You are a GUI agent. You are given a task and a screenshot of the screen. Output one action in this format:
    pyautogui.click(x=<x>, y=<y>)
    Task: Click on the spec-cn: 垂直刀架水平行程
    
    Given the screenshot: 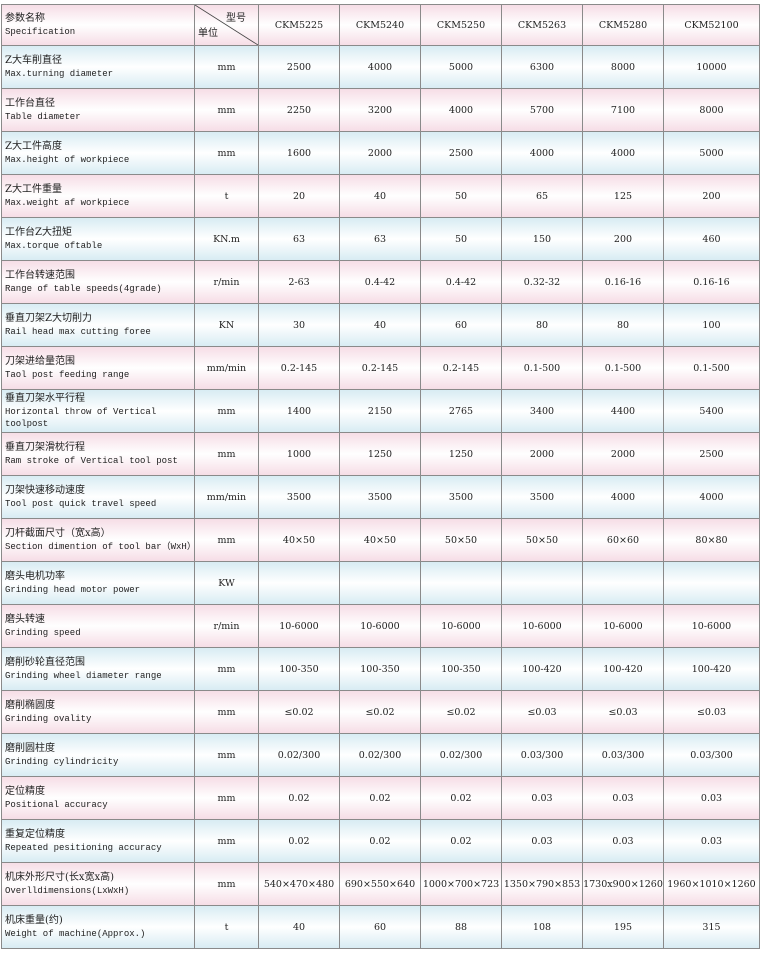 What is the action you would take?
    pyautogui.click(x=45, y=398)
    